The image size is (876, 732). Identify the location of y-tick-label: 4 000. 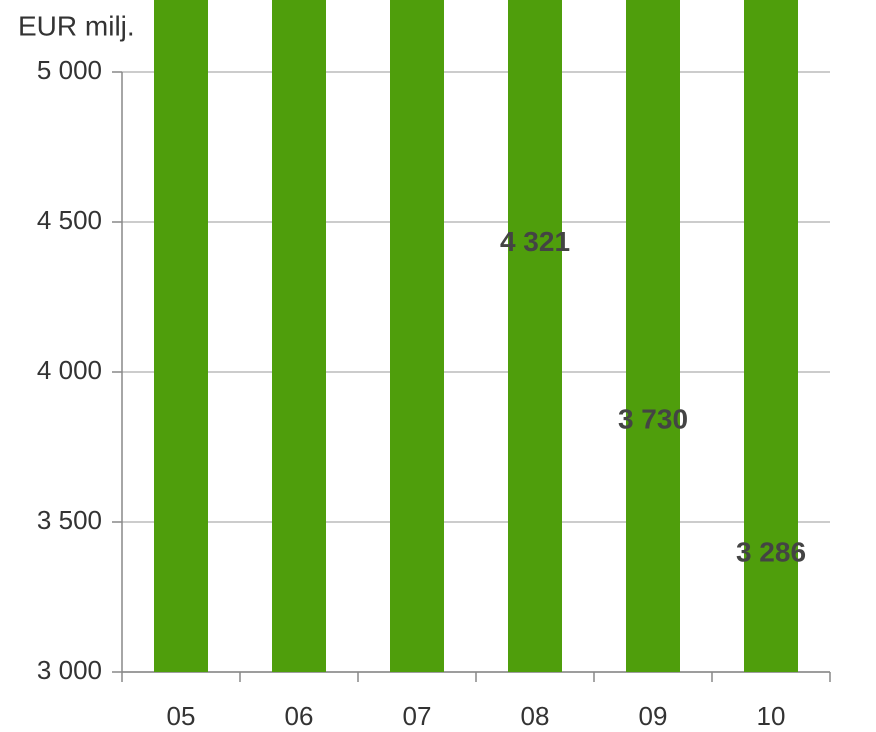
(69, 370).